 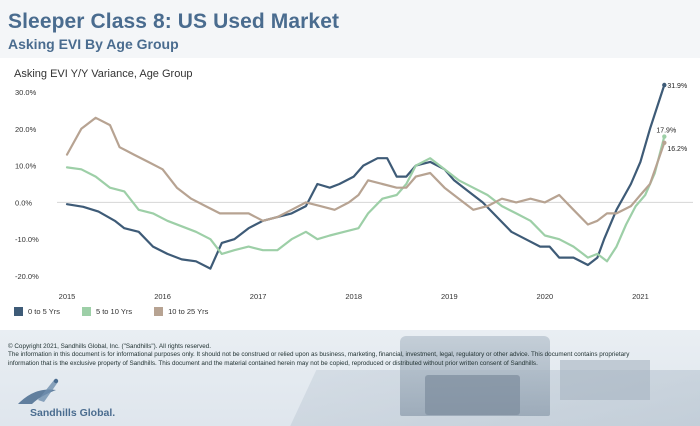 I want to click on legend-item-10-25: 10 to 25 Yrs, so click(x=181, y=311).